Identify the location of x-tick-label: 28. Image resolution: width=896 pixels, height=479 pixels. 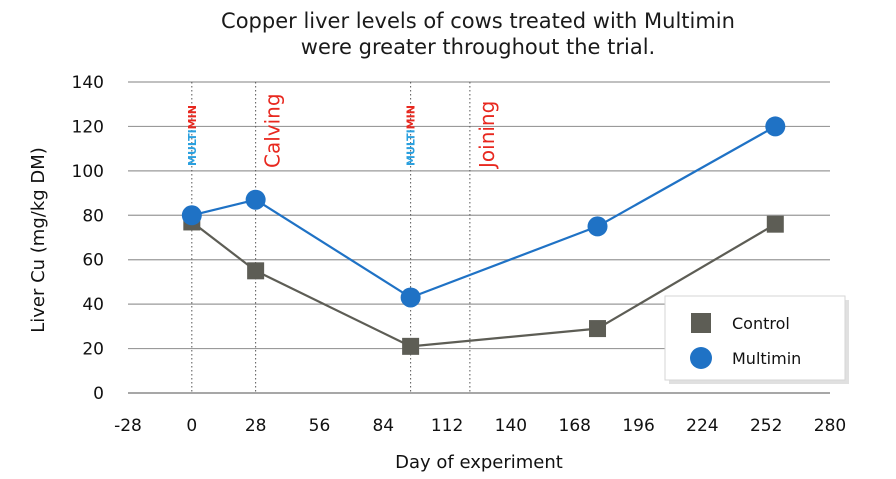
(256, 426).